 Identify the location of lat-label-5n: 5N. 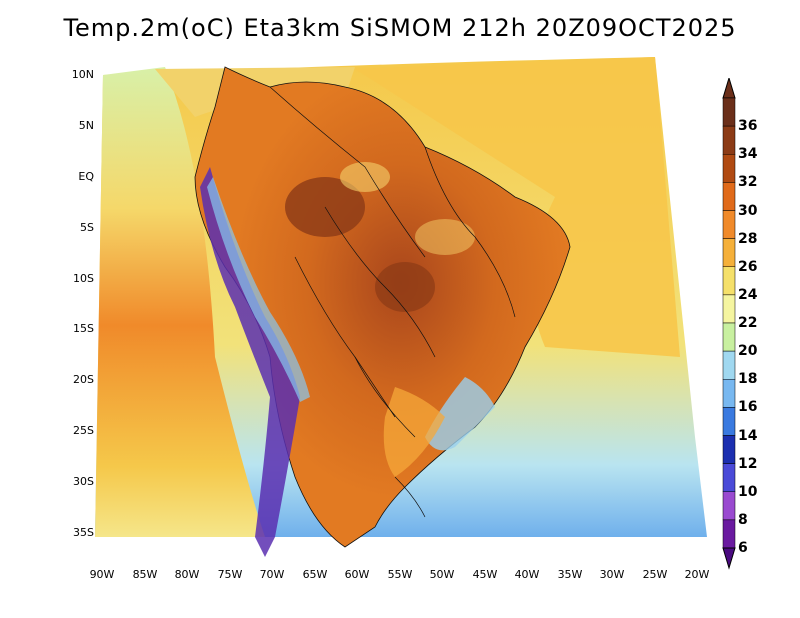
(86, 125).